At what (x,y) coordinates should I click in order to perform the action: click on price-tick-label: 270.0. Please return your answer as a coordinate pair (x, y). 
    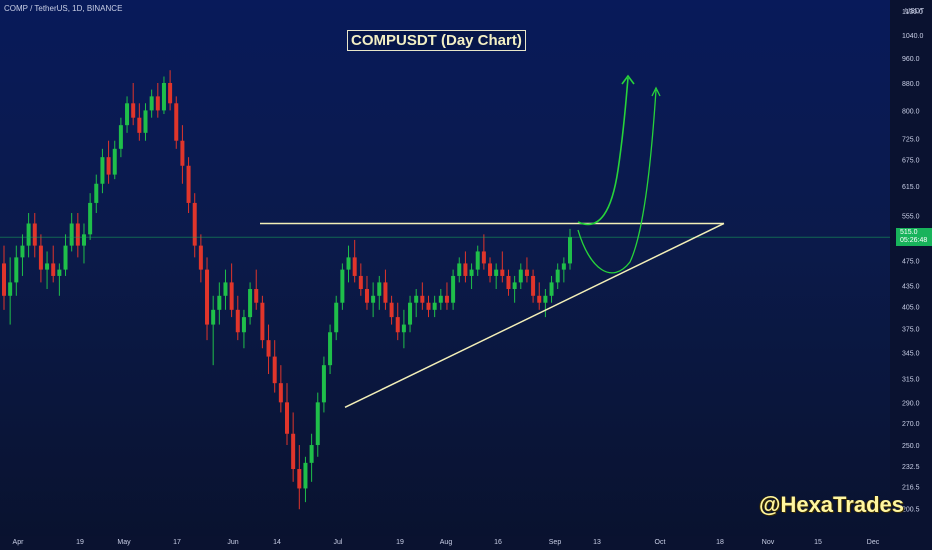
    Looking at the image, I should click on (911, 424).